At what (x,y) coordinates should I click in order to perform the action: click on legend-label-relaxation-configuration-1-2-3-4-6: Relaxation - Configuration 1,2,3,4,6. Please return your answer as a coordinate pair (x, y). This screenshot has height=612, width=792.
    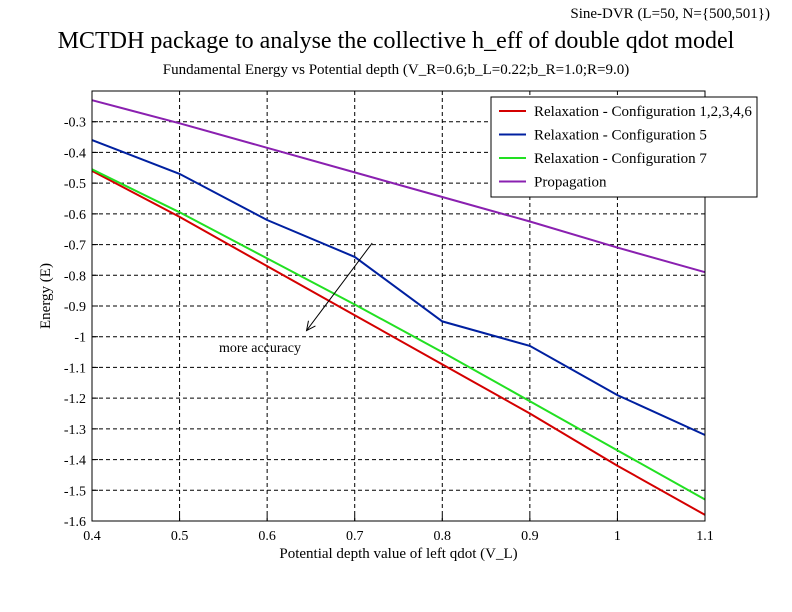
    Looking at the image, I should click on (643, 112).